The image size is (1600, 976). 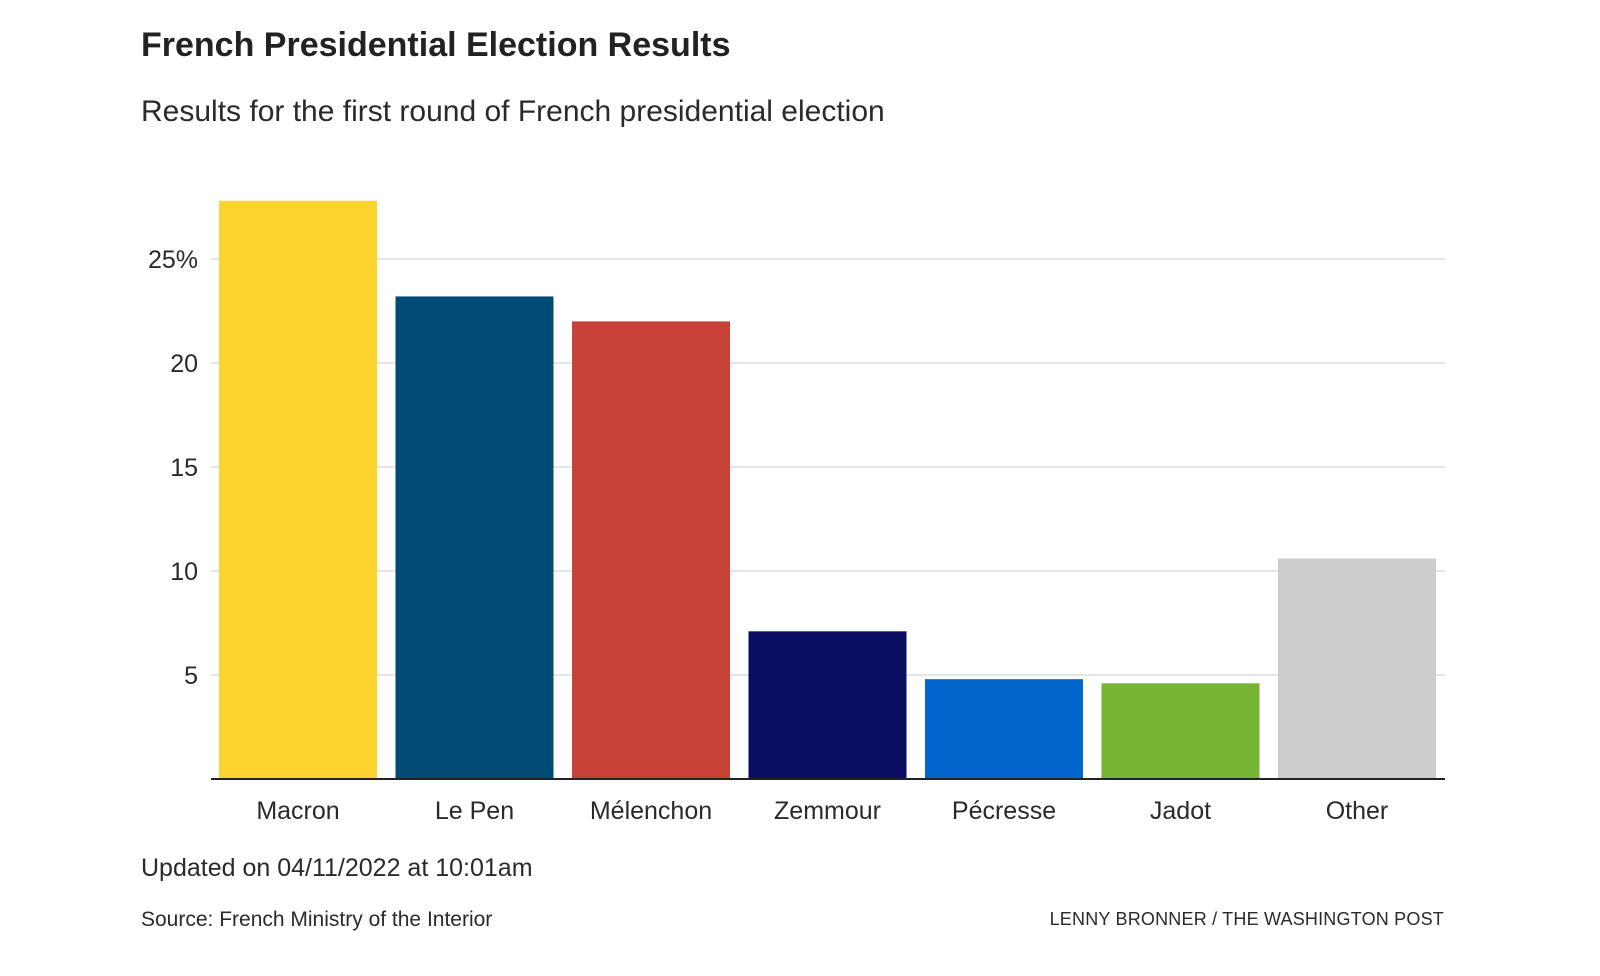 What do you see at coordinates (1357, 811) in the screenshot?
I see `x-category-label-7: Other` at bounding box center [1357, 811].